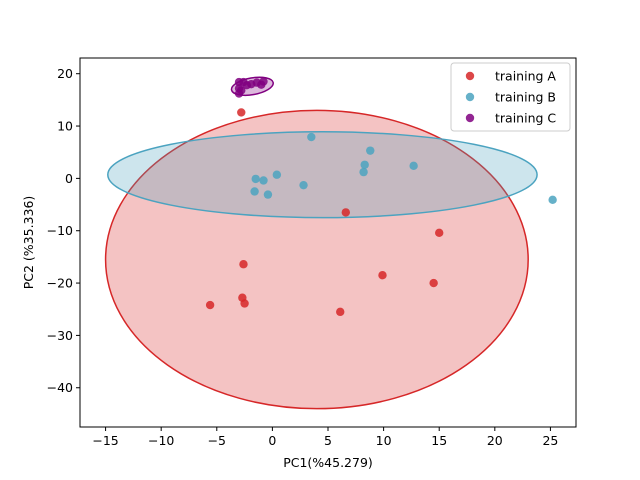 The image size is (640, 480). I want to click on series-training-C, so click(251, 87).